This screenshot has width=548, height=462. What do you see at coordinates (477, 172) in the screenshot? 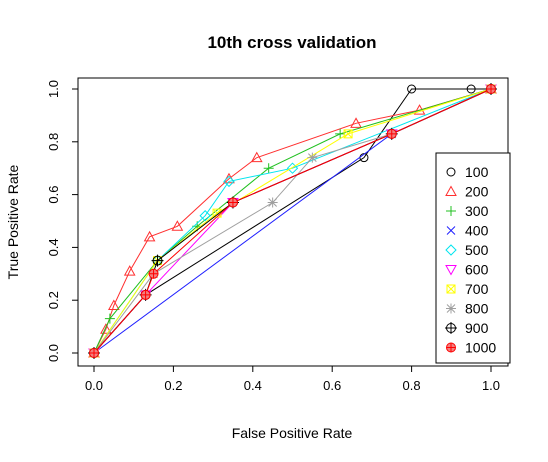
I see `legend-label-100: 100` at bounding box center [477, 172].